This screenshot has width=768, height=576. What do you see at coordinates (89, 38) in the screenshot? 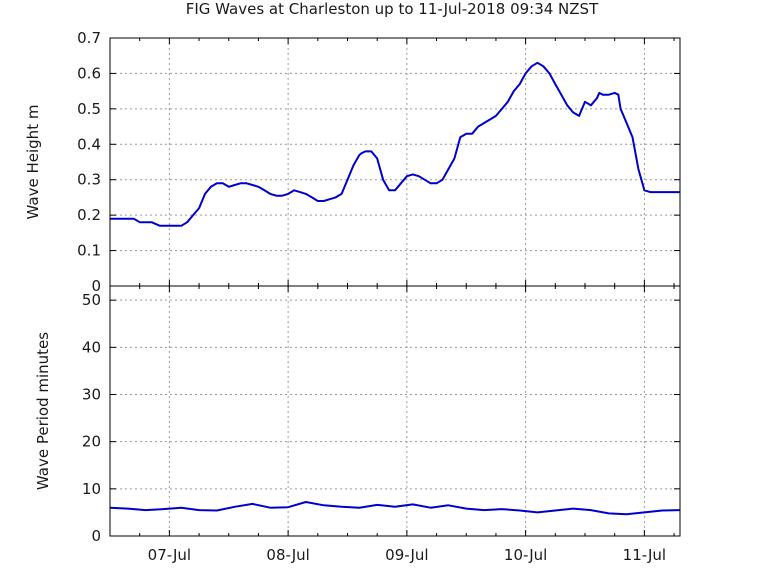
I see `y-tick-label: 0.7` at bounding box center [89, 38].